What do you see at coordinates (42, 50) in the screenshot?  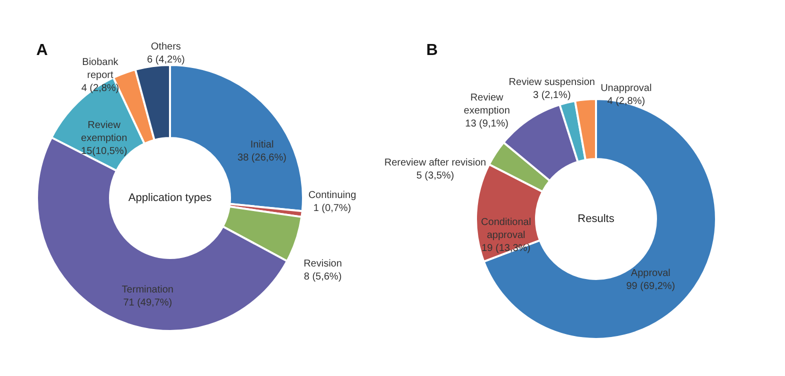 I see `text: A` at bounding box center [42, 50].